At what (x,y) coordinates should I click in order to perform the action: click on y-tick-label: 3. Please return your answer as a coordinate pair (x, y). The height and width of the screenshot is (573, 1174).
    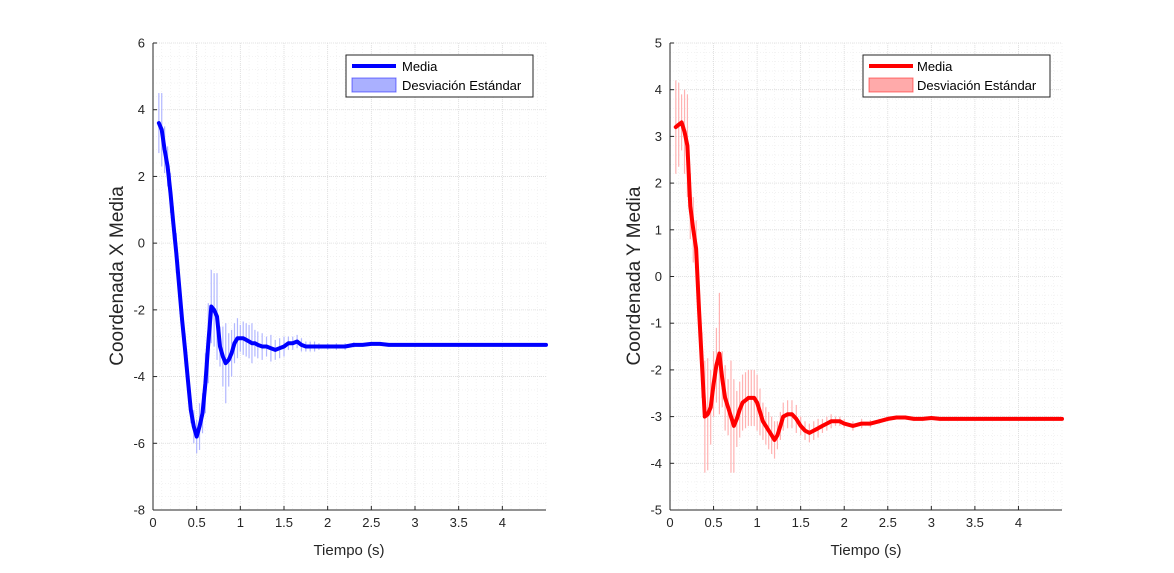
    Looking at the image, I should click on (658, 136).